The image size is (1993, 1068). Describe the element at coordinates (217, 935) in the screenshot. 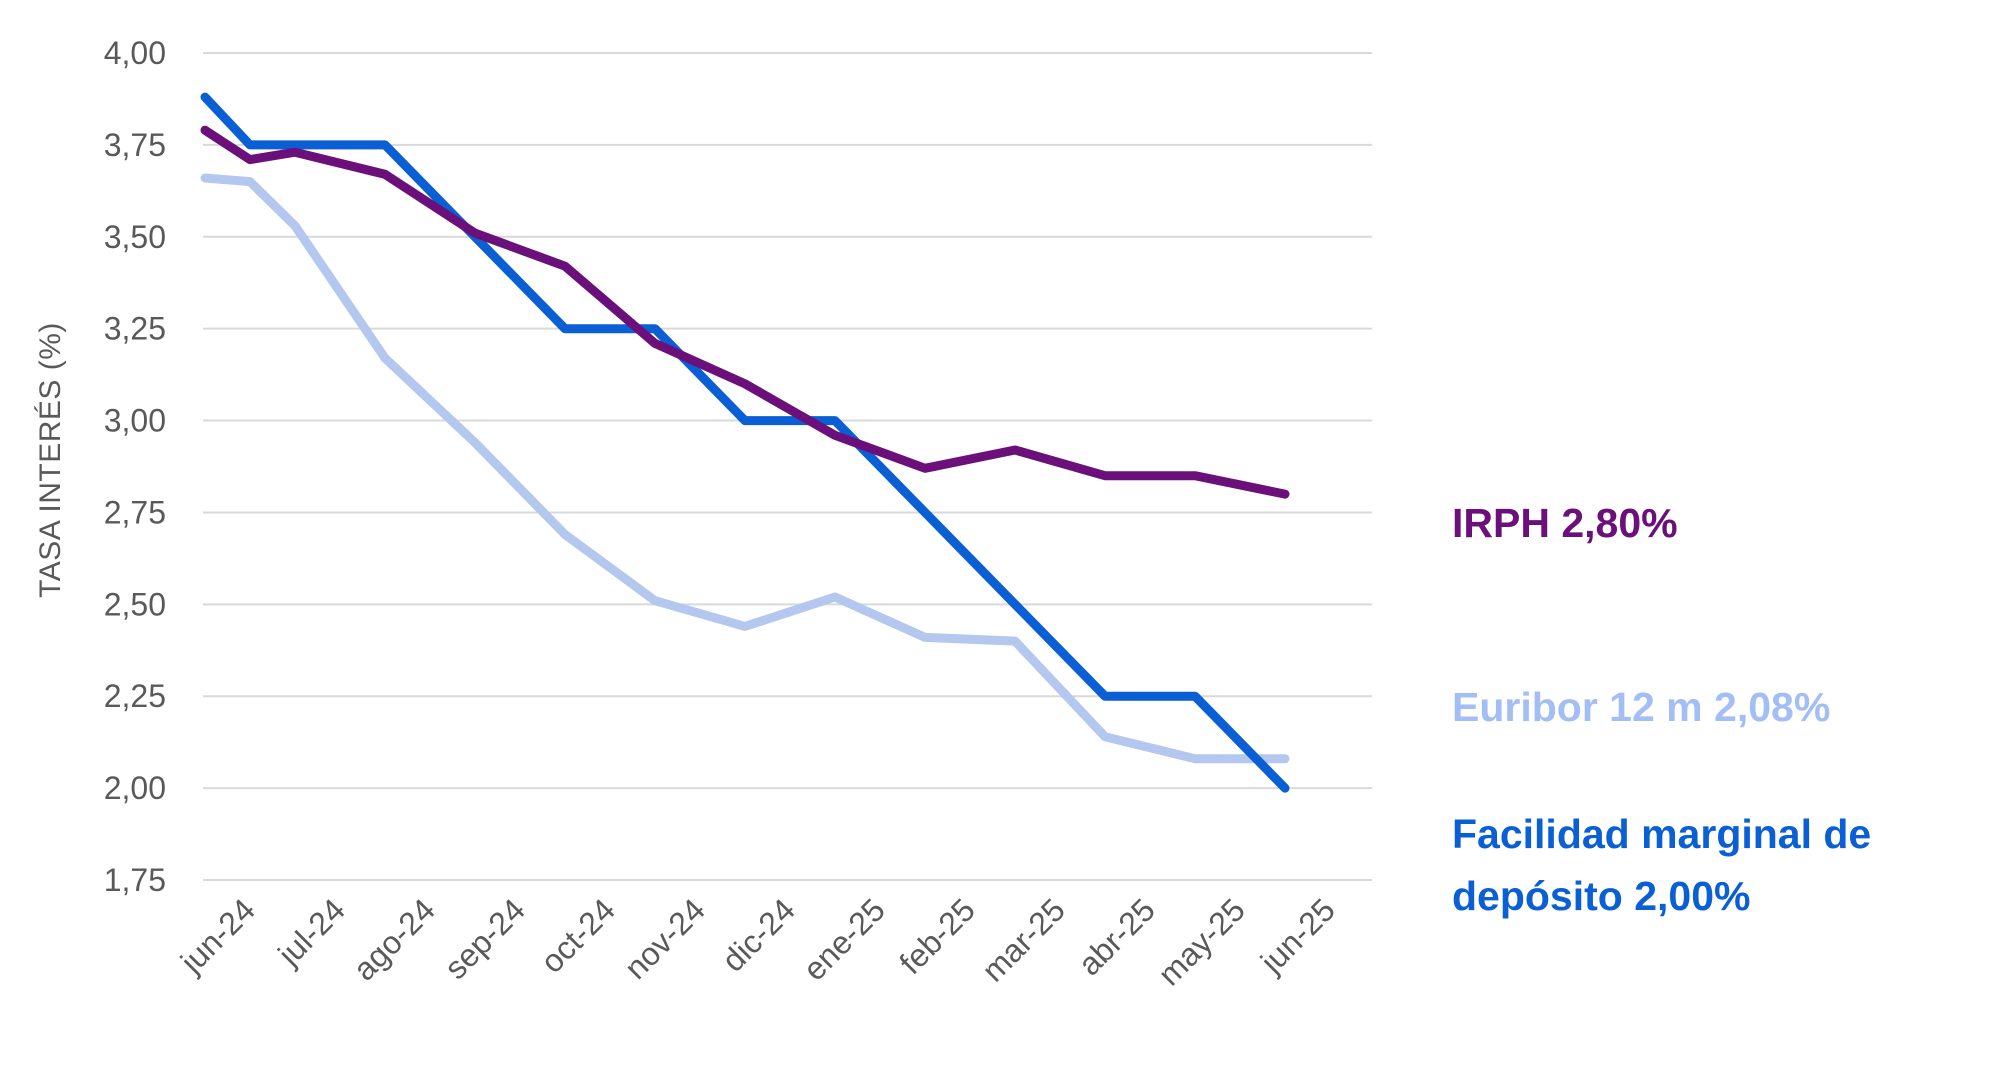

I see `x-tick-label: jun-24` at that location.